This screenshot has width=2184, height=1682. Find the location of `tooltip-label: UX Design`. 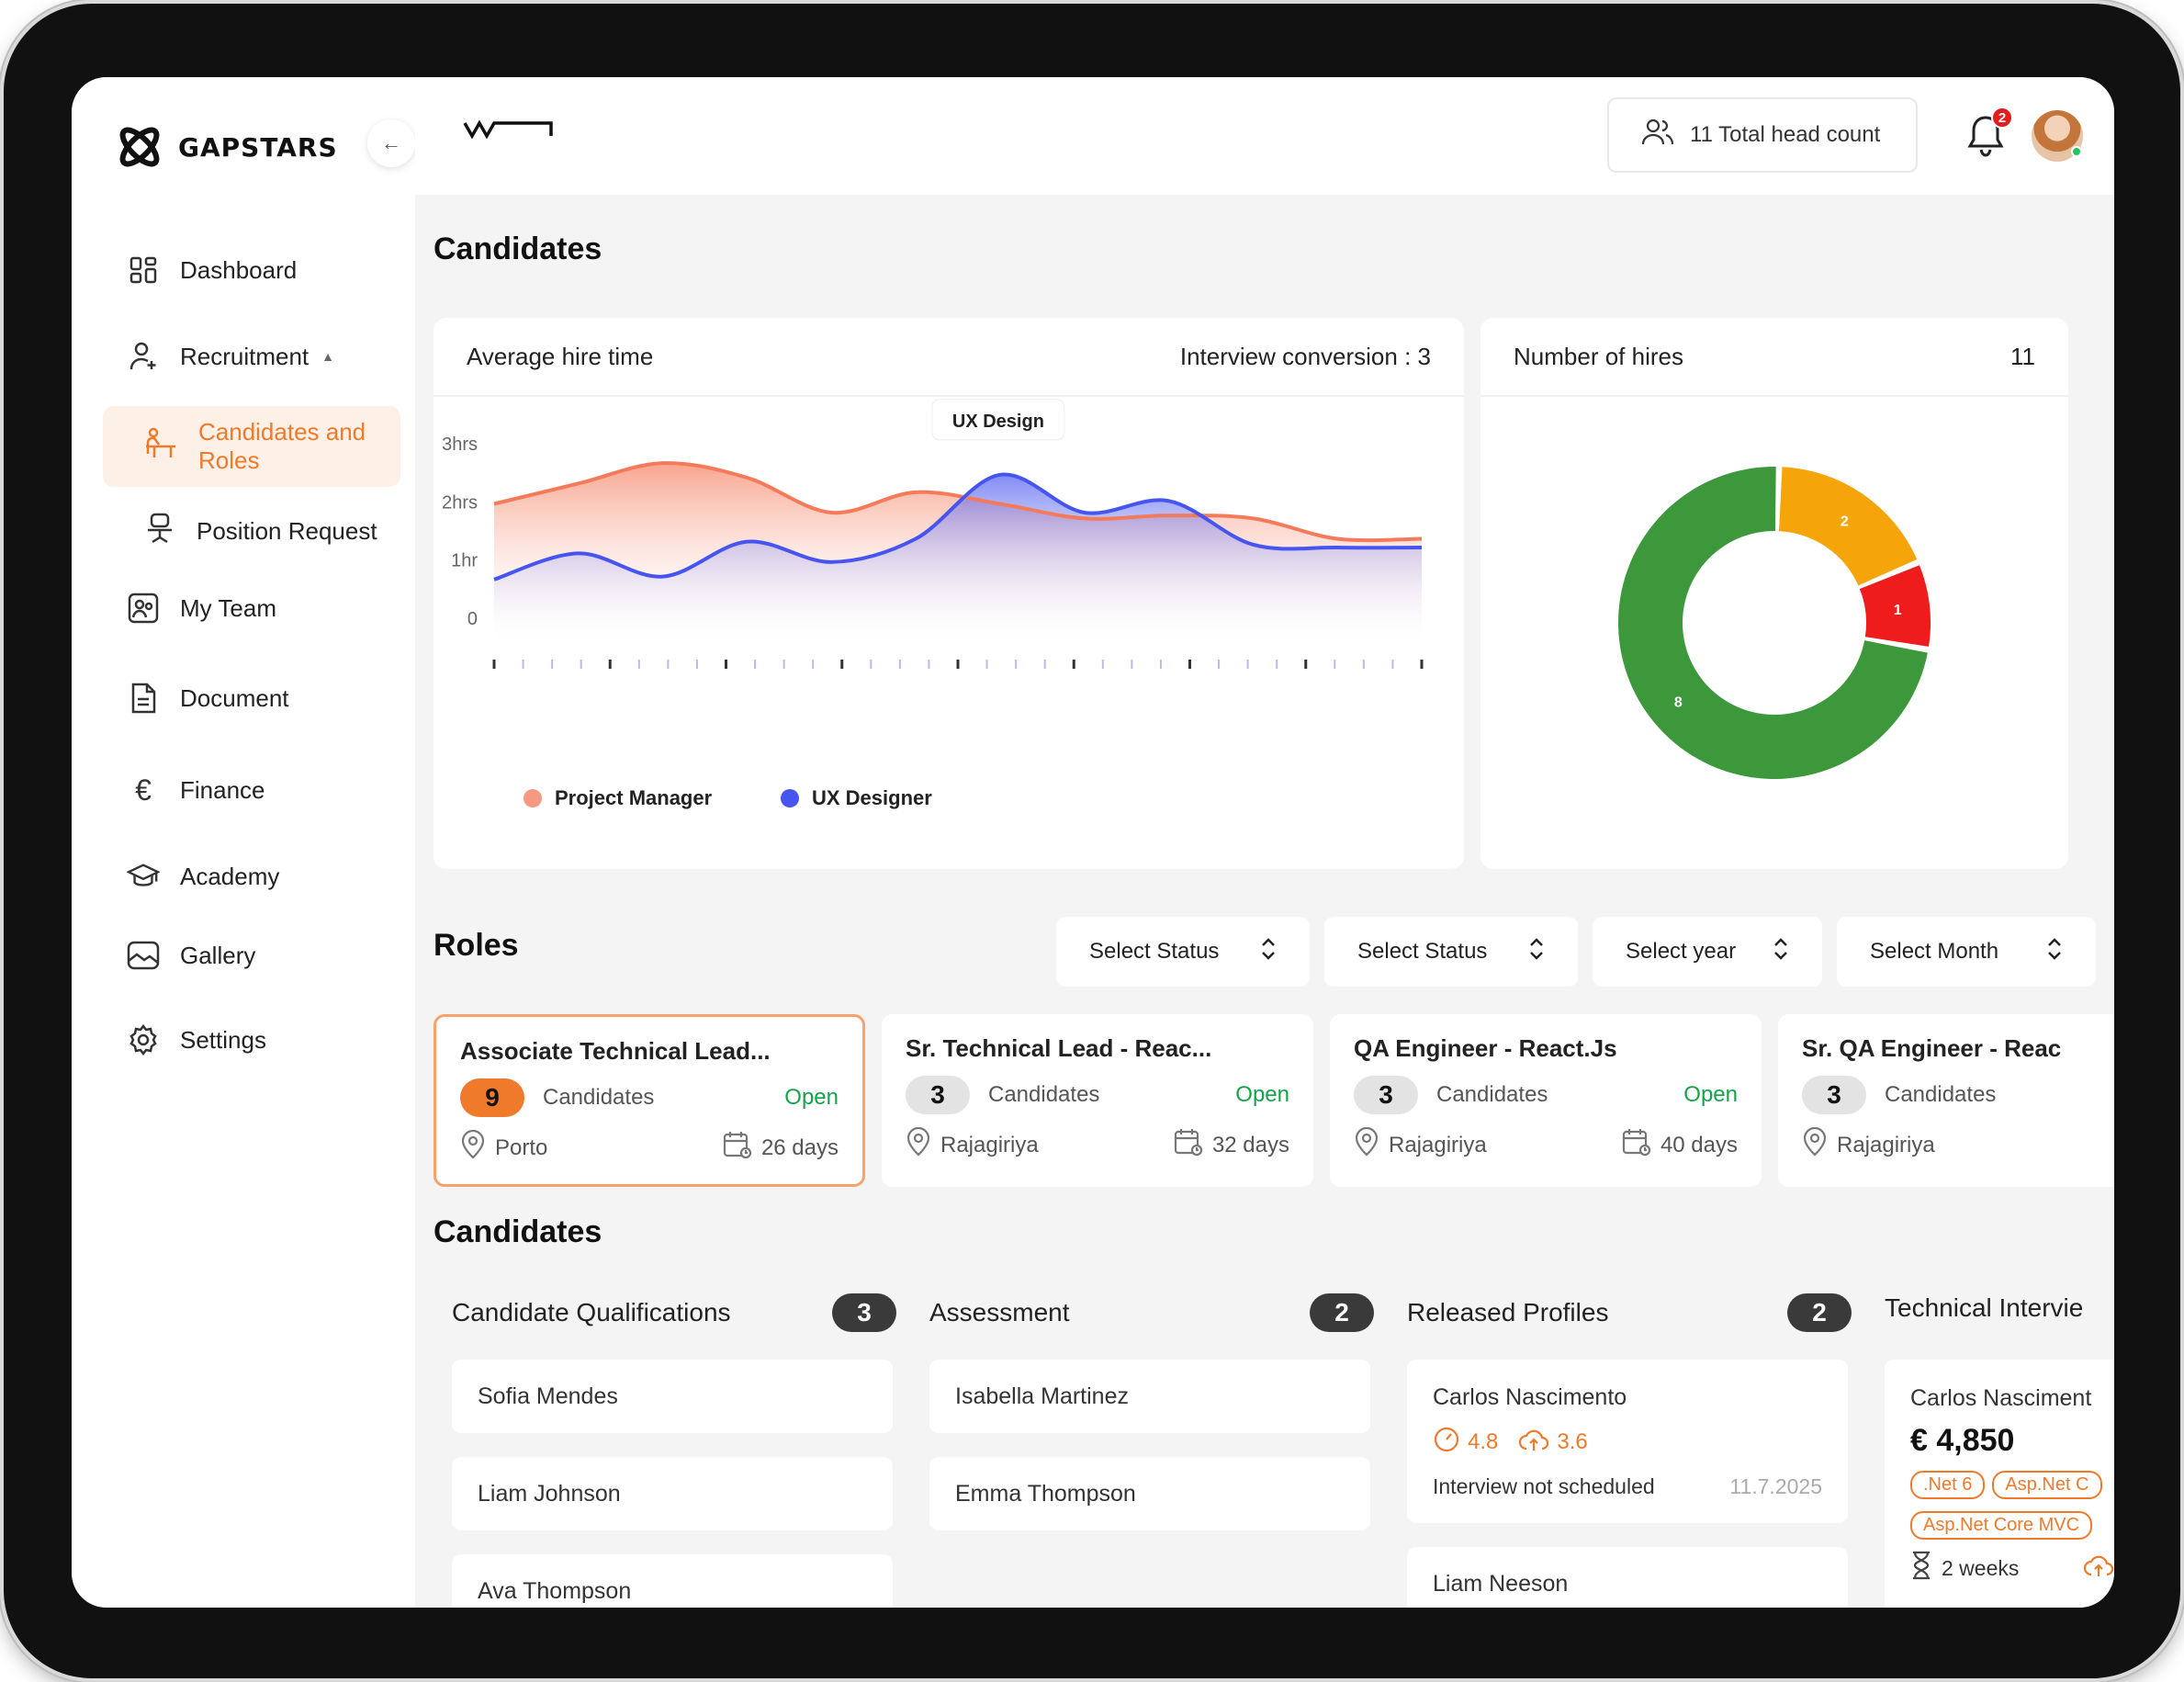

tooltip-label: UX Design is located at coordinates (998, 422).